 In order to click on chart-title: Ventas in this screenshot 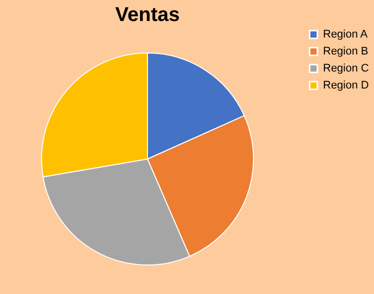, I will do `click(147, 15)`.